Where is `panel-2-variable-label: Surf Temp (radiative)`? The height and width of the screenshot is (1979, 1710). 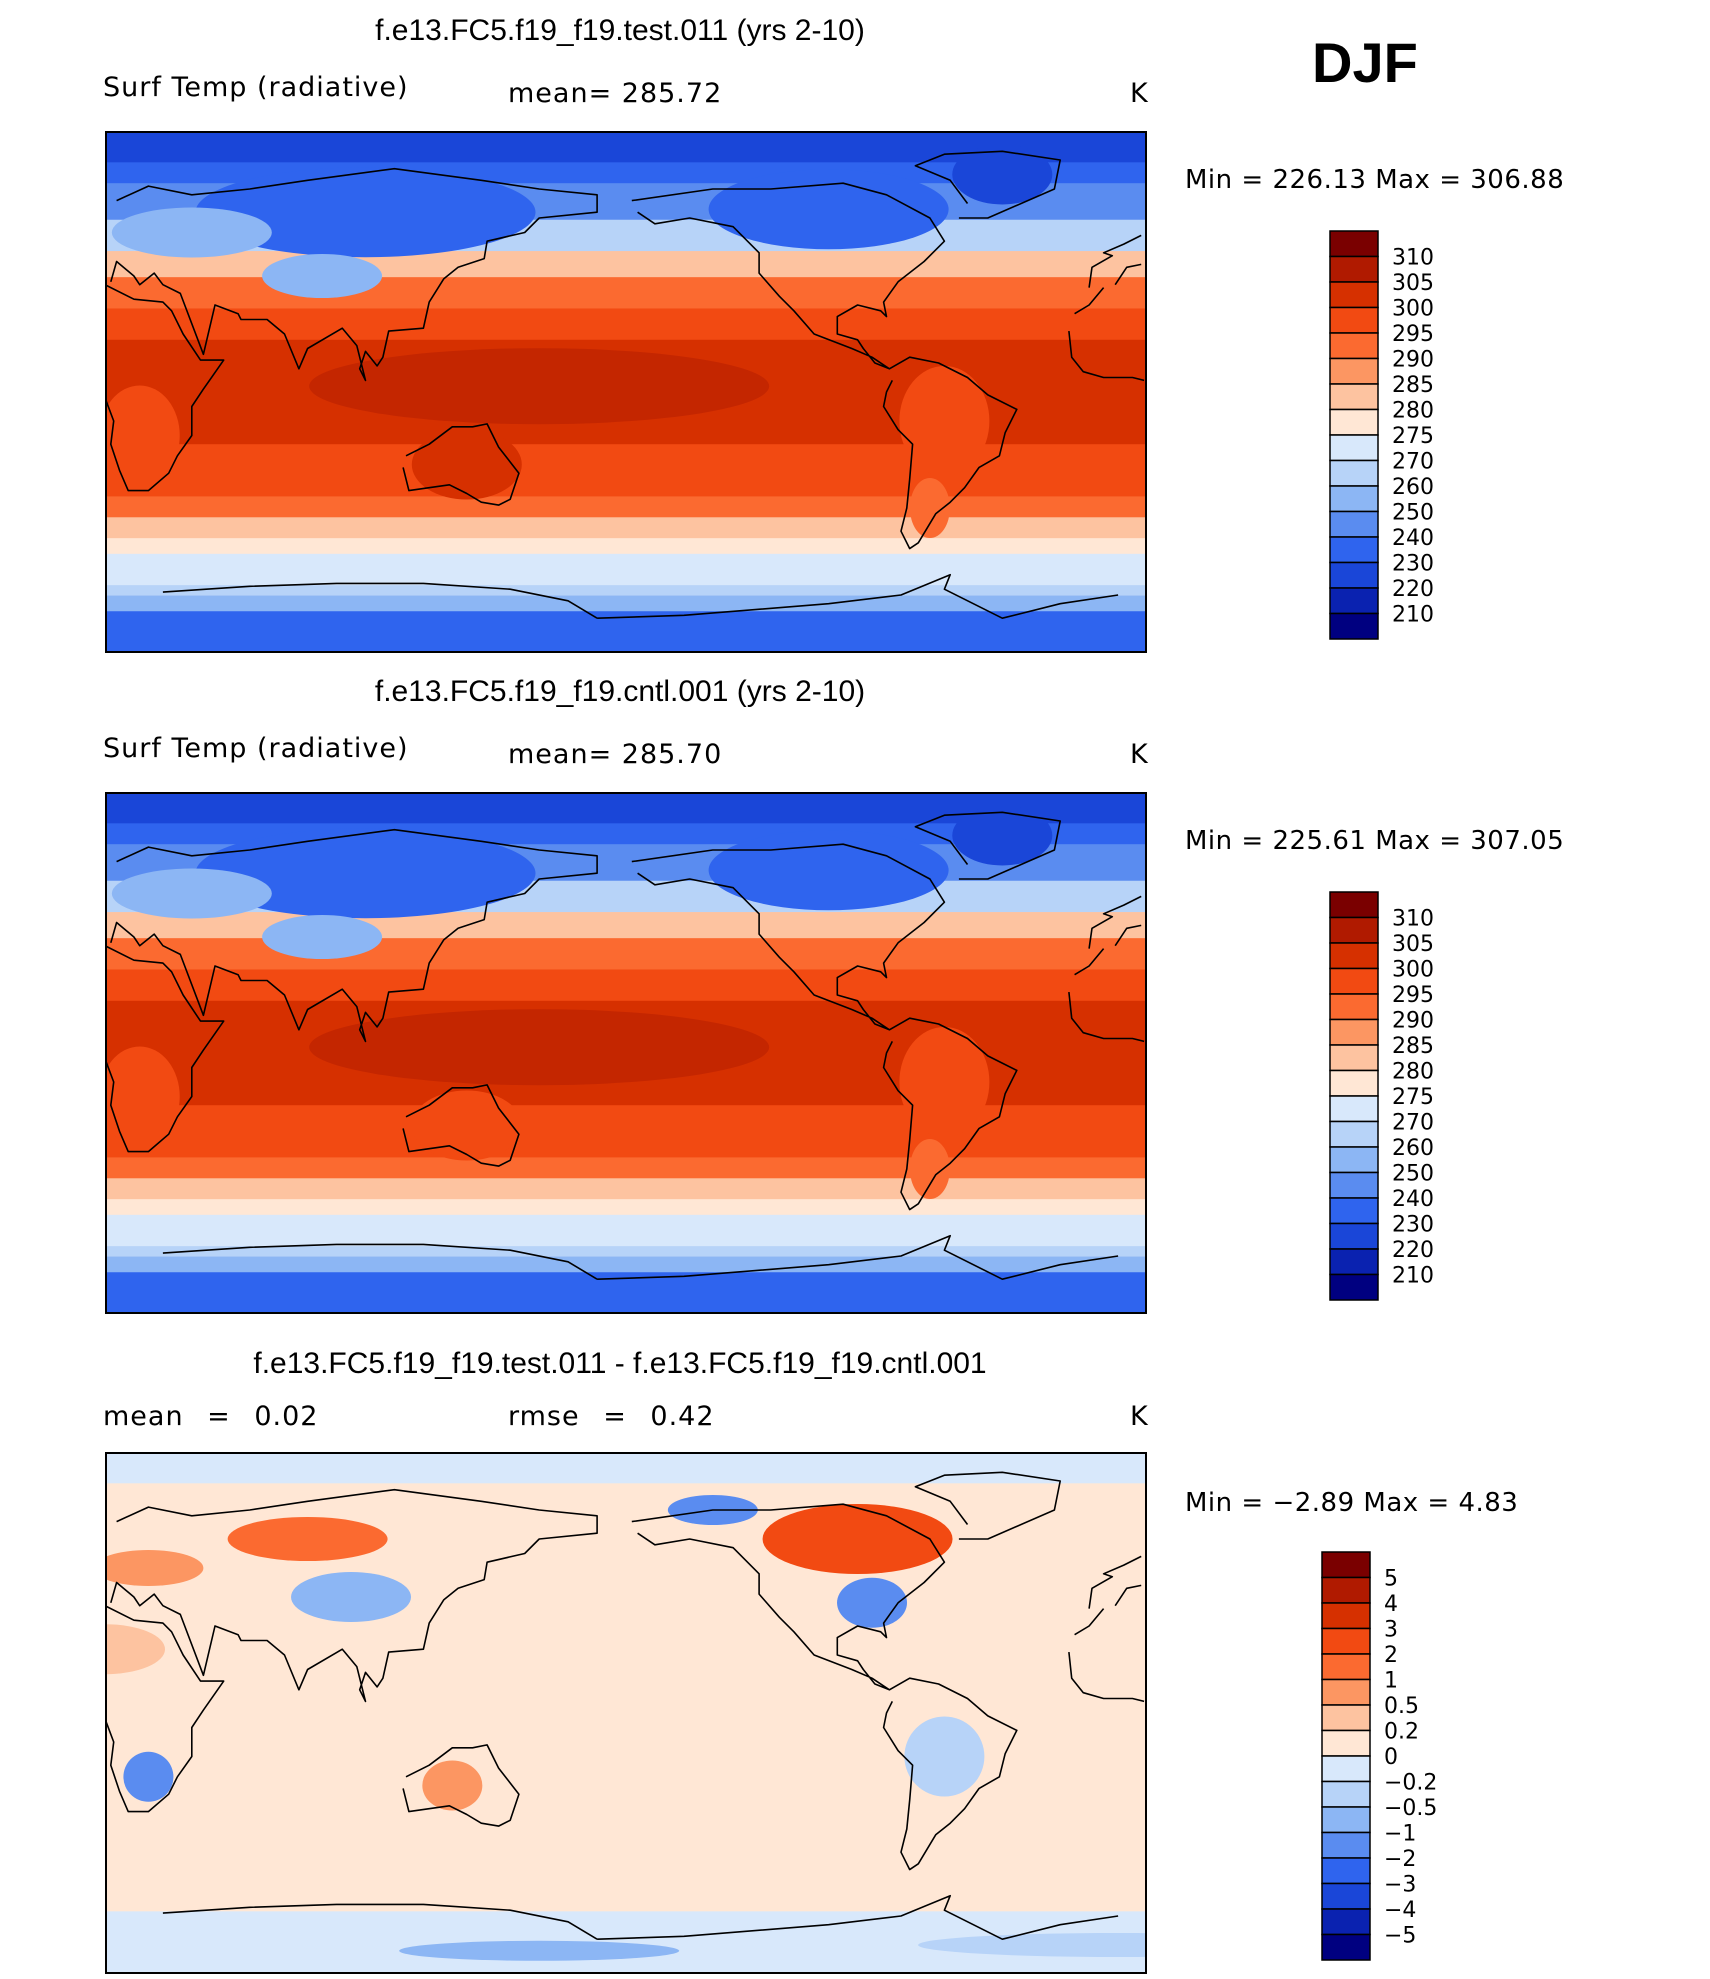 panel-2-variable-label: Surf Temp (radiative) is located at coordinates (256, 748).